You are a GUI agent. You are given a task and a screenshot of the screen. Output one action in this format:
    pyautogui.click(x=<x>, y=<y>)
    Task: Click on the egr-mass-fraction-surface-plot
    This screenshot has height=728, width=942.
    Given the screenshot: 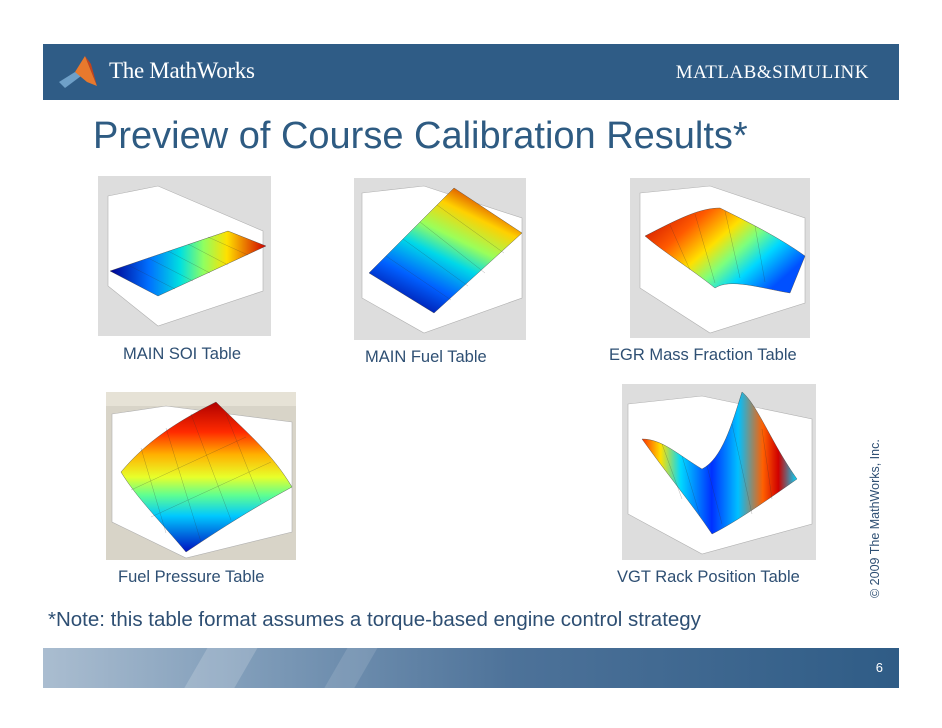 What is the action you would take?
    pyautogui.click(x=720, y=258)
    